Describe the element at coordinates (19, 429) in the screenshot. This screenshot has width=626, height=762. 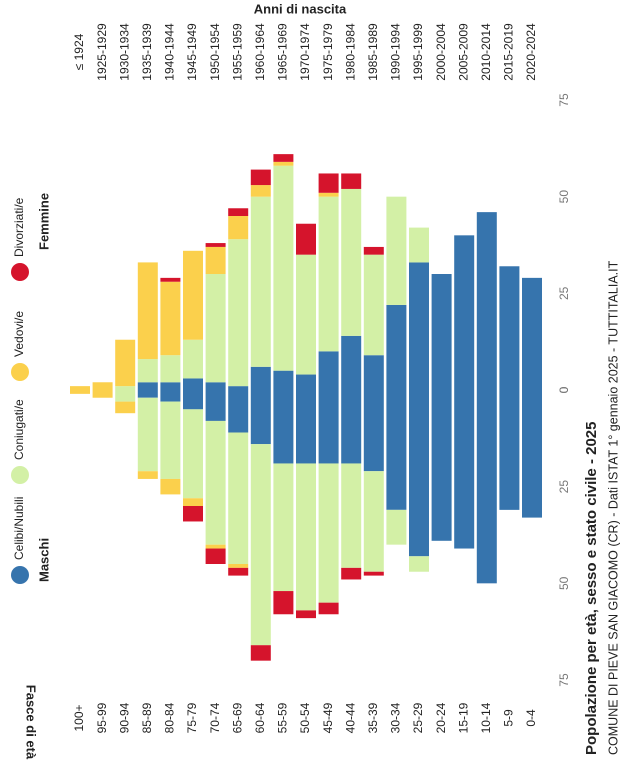
I see `legend-label: Coniugati/e` at that location.